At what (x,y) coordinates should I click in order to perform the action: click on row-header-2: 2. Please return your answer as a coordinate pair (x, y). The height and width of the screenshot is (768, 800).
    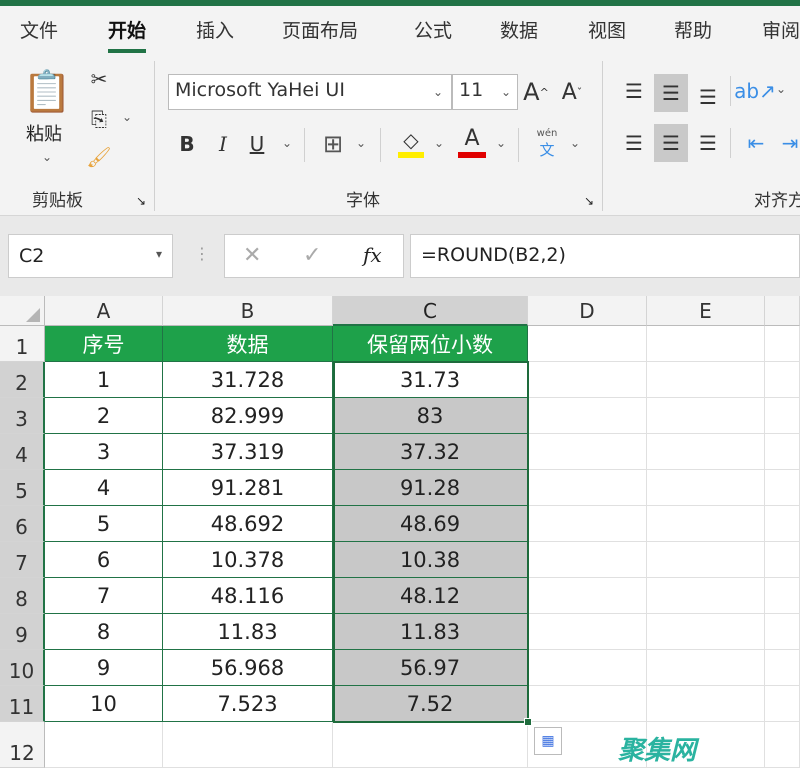
    Looking at the image, I should click on (22, 380).